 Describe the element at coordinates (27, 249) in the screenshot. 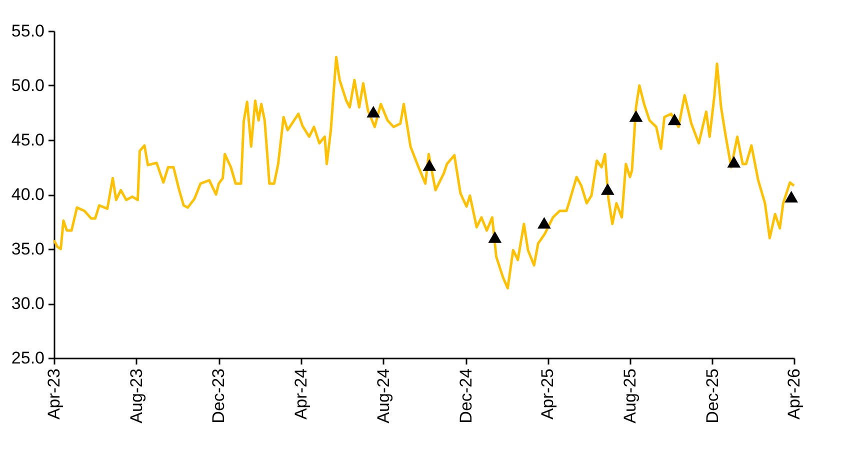

I see `y-tick-label: 35.0` at that location.